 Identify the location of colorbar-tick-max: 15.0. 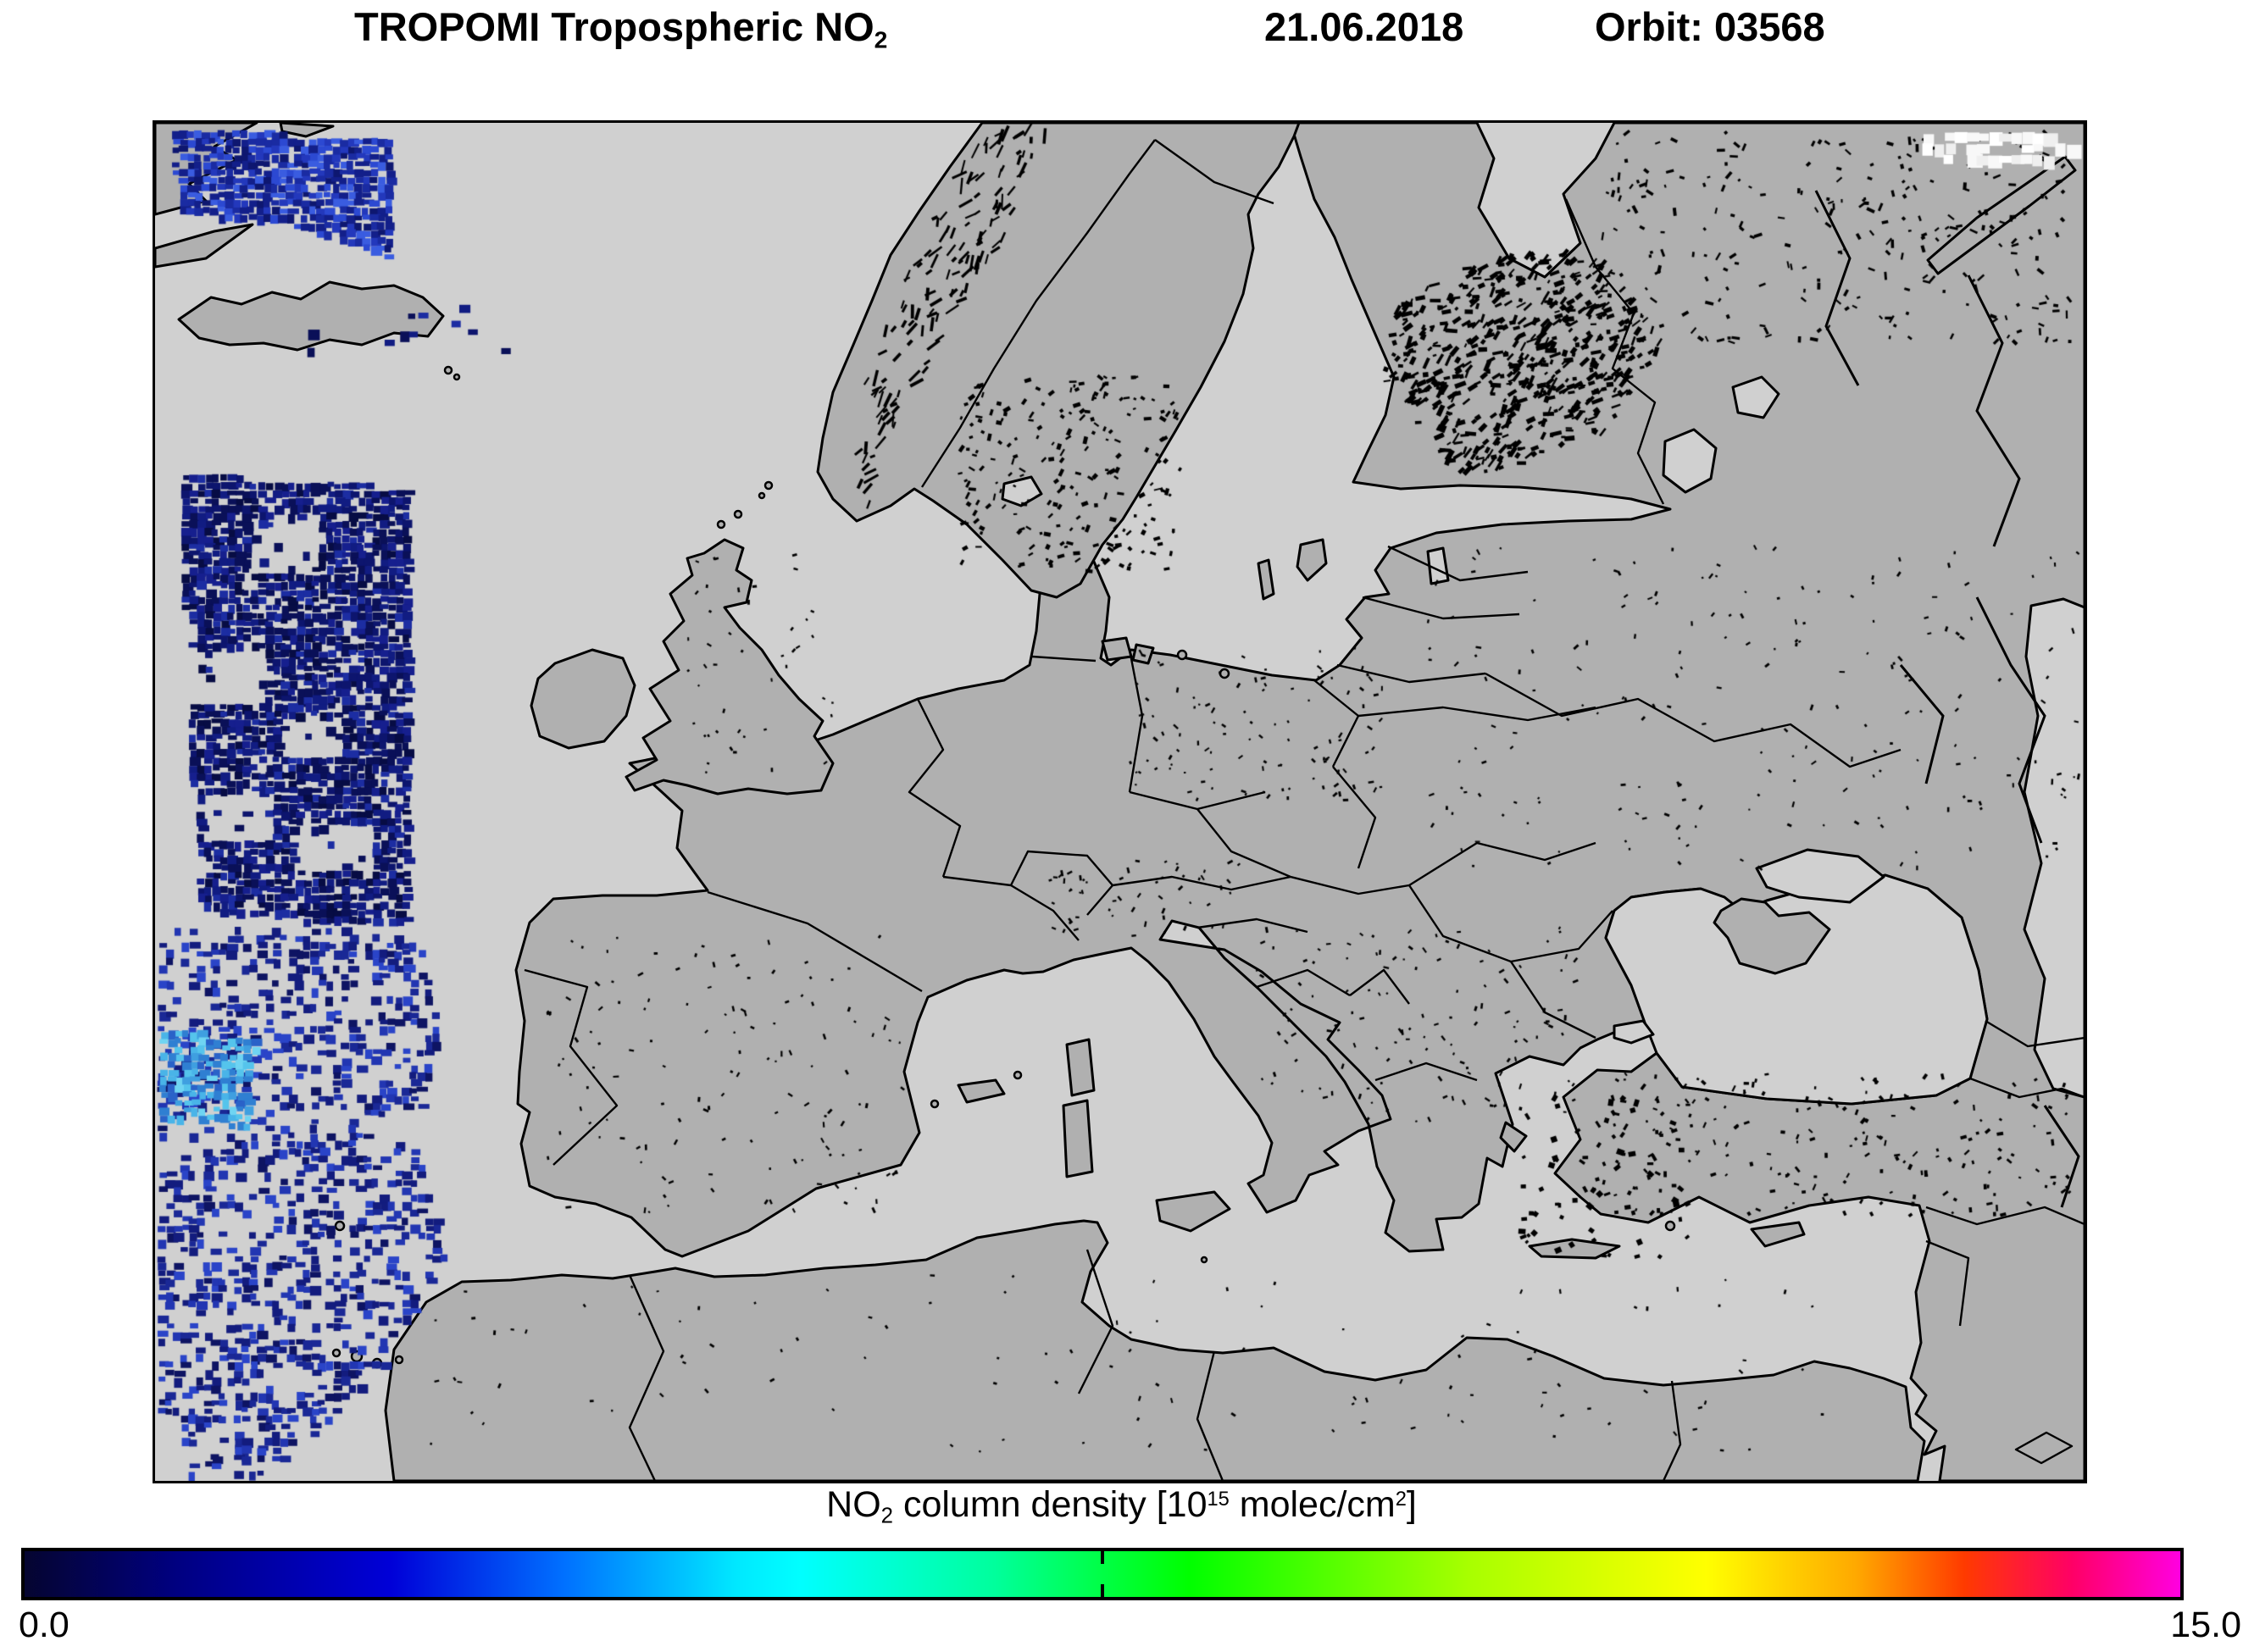
(2205, 1625).